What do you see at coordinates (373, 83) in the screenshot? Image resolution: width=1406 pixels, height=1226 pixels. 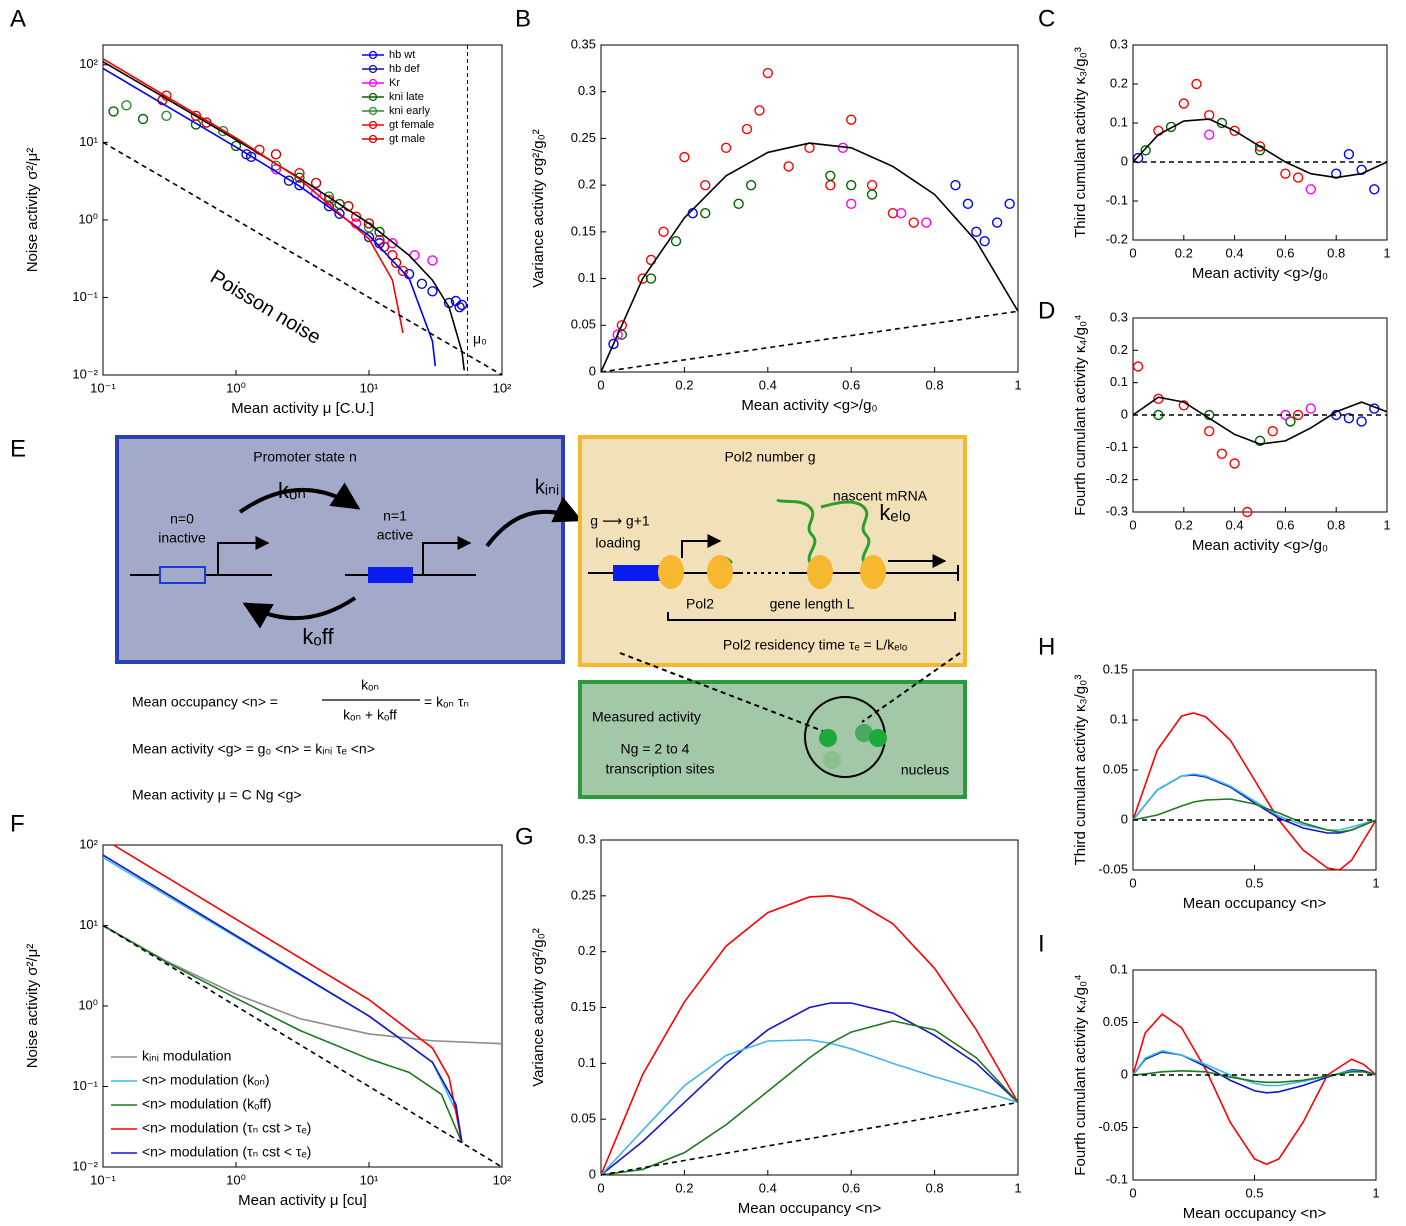 I see `legend-swatch` at bounding box center [373, 83].